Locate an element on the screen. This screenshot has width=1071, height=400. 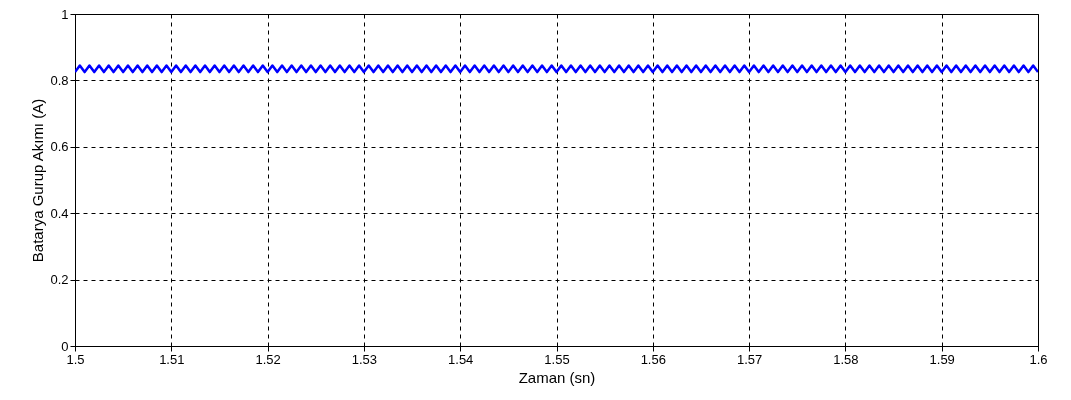
y-tick-label: 0 is located at coordinates (65, 346).